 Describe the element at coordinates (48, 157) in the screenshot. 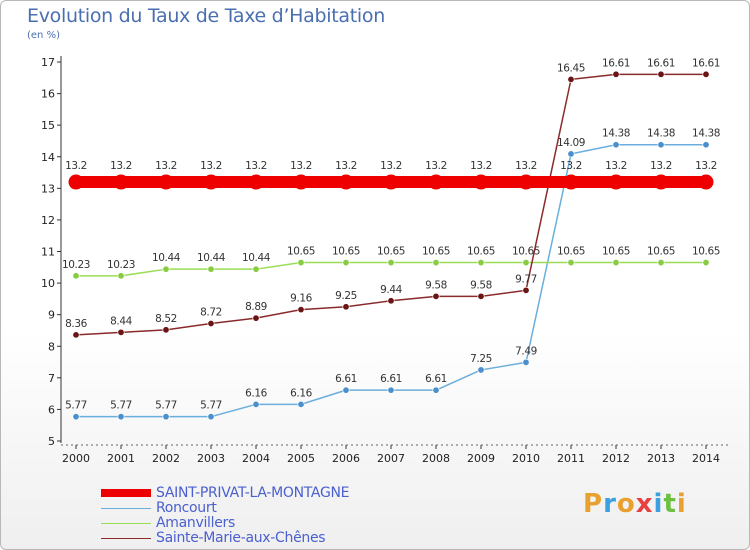

I see `y-tick-label: 14` at that location.